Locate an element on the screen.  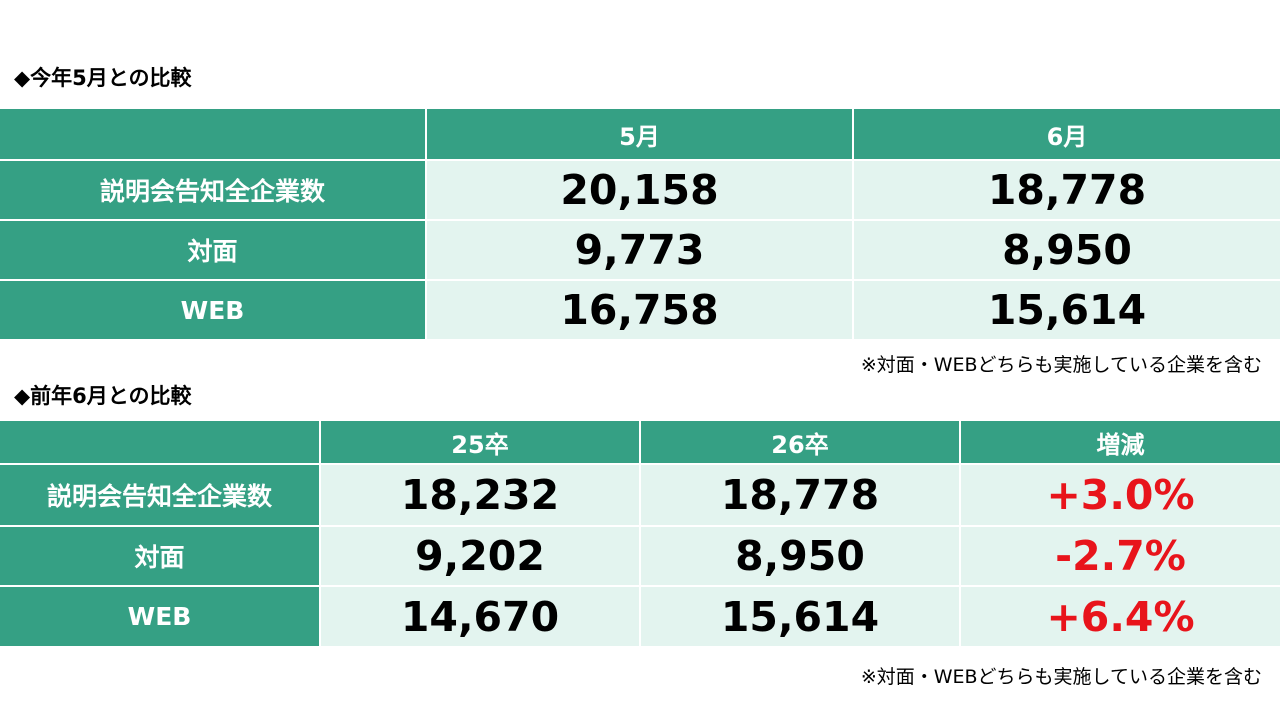
cell-value: 18,232 is located at coordinates (480, 495).